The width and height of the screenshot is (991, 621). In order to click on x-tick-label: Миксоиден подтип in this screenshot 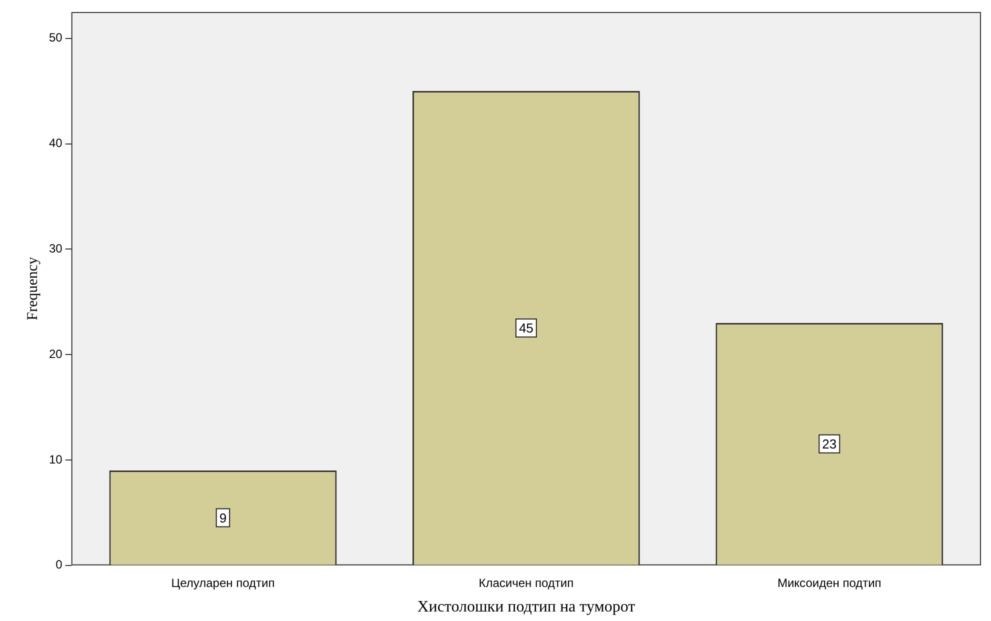, I will do `click(829, 583)`.